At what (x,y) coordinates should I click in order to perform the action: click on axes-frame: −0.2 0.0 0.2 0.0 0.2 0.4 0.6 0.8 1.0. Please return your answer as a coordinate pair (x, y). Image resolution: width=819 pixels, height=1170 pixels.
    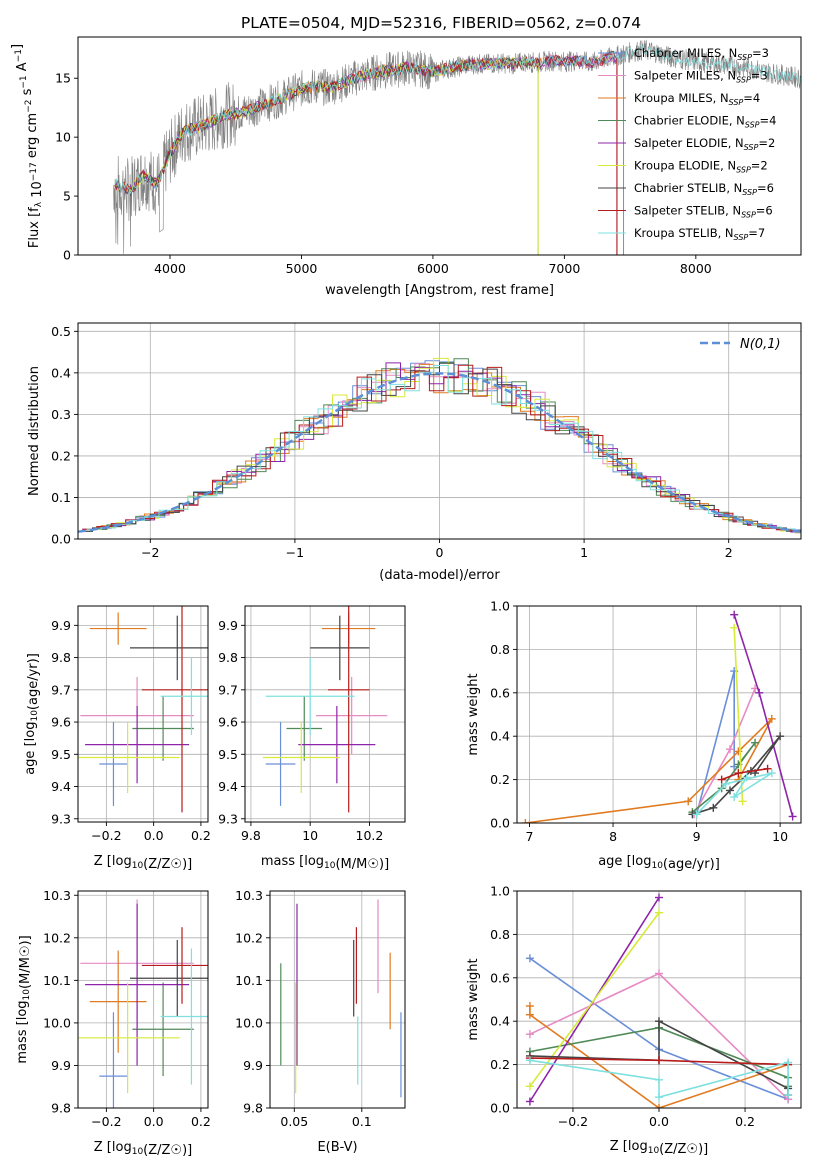
    Looking at the image, I should click on (646, 1006).